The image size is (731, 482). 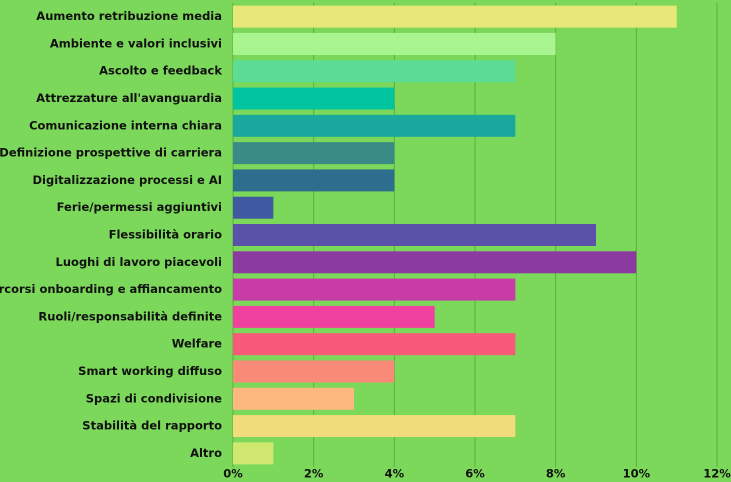 I want to click on y-tick-label: Ferie/permessi aggiuntivi, so click(x=139, y=207).